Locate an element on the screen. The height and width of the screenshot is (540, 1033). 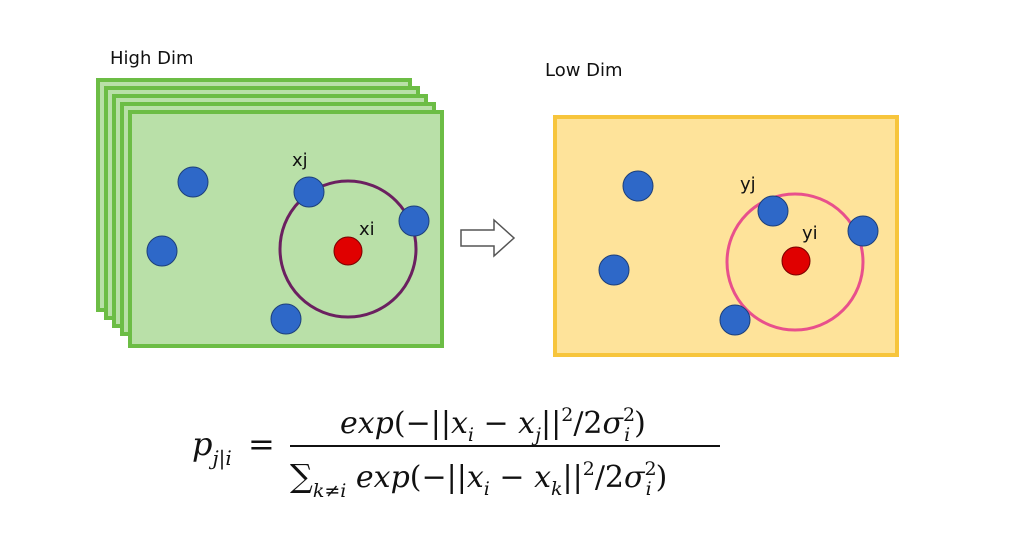
label-yi: yi is located at coordinates (810, 233).